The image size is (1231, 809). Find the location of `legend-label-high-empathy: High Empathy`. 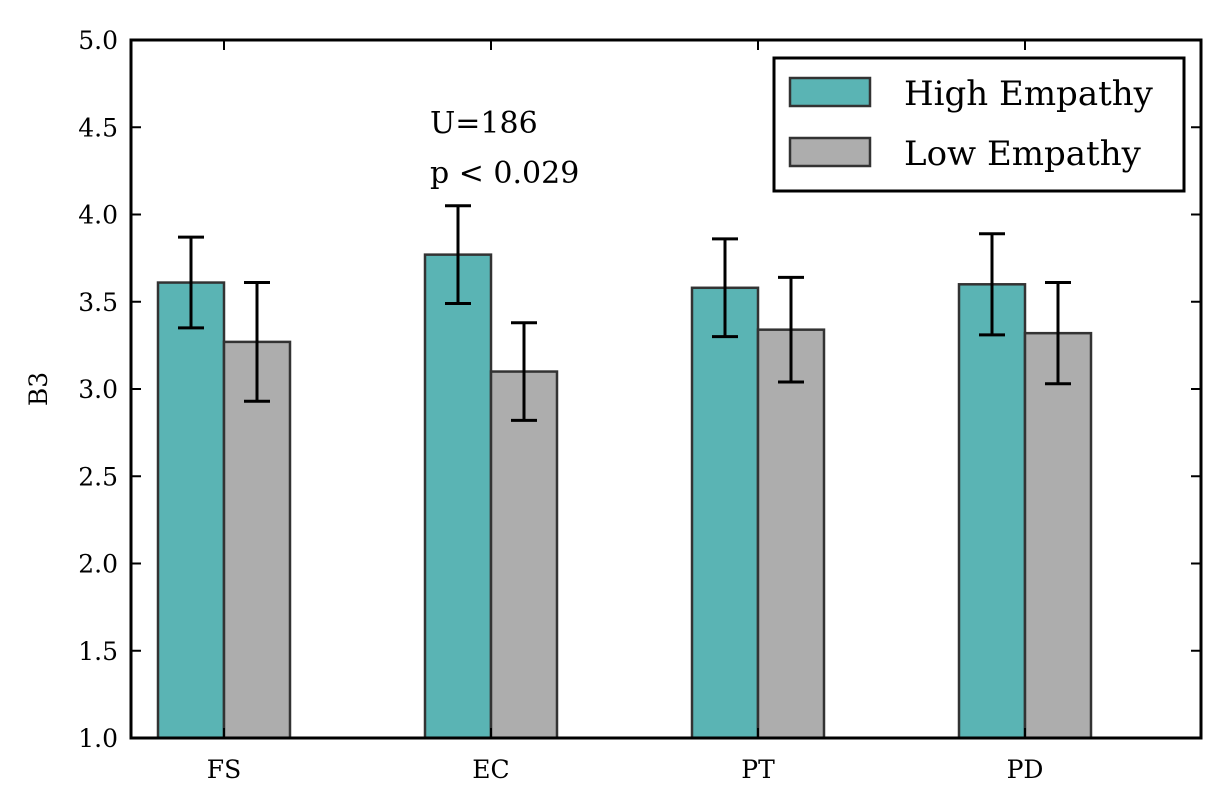

legend-label-high-empathy: High Empathy is located at coordinates (1029, 94).